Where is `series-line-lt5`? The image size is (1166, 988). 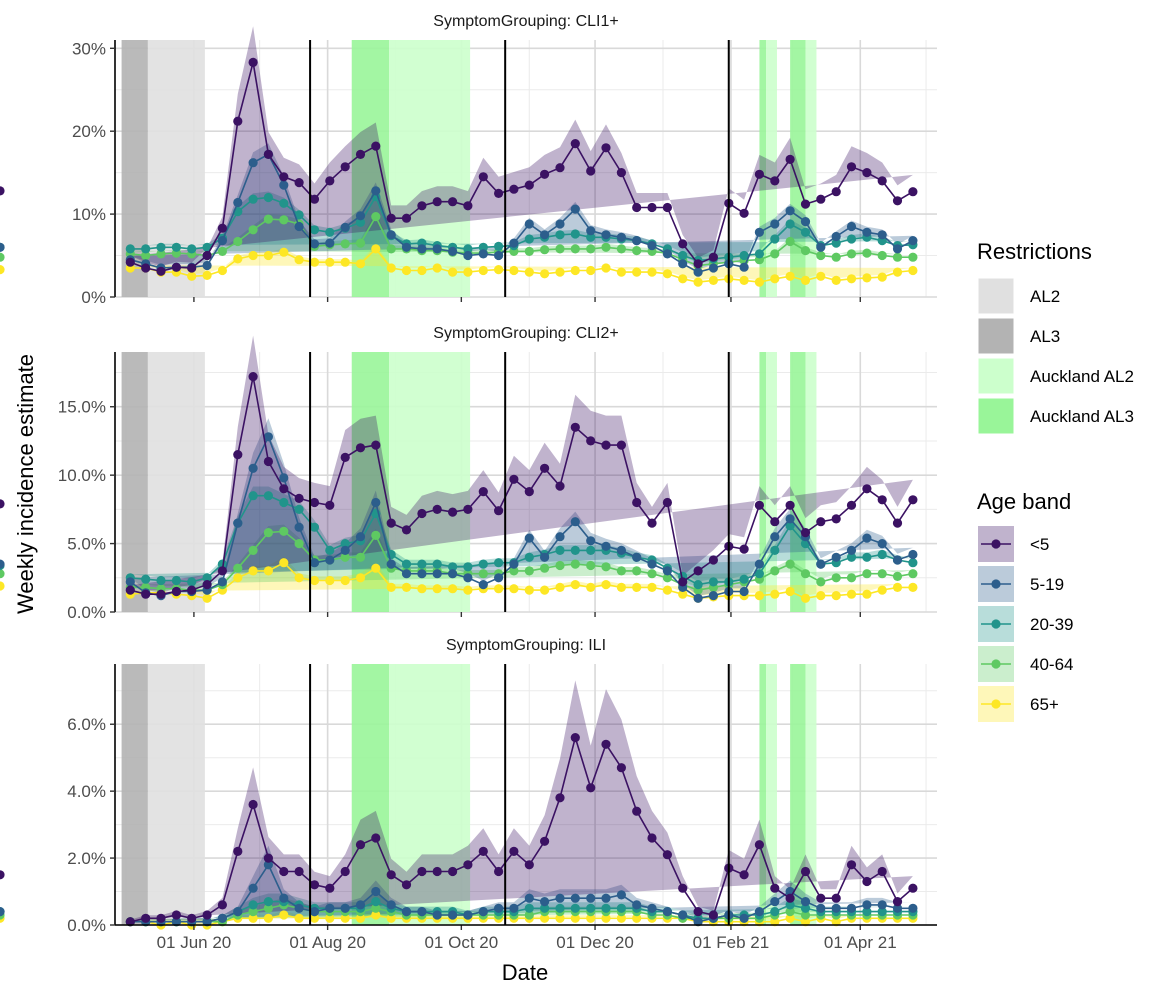 series-line-lt5 is located at coordinates (522, 828).